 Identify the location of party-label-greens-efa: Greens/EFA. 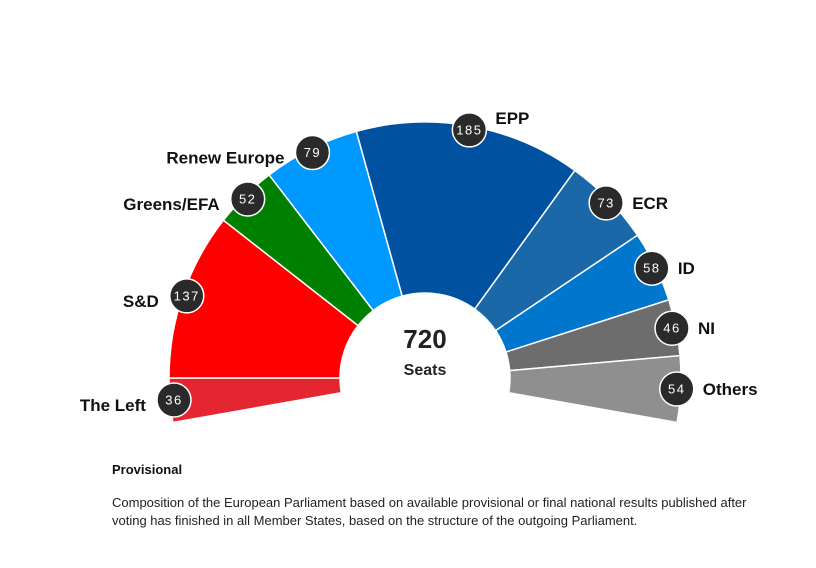
(171, 204).